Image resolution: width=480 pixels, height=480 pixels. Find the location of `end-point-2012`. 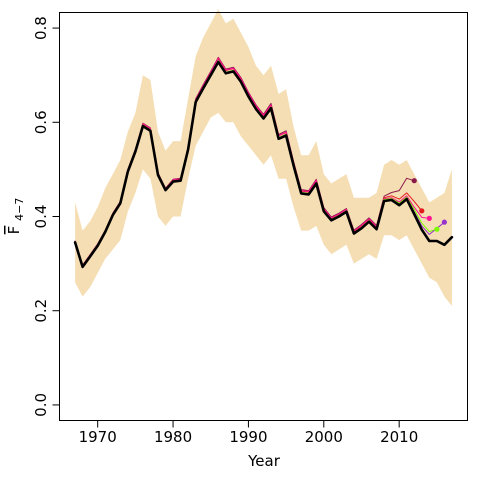

end-point-2012 is located at coordinates (414, 181).